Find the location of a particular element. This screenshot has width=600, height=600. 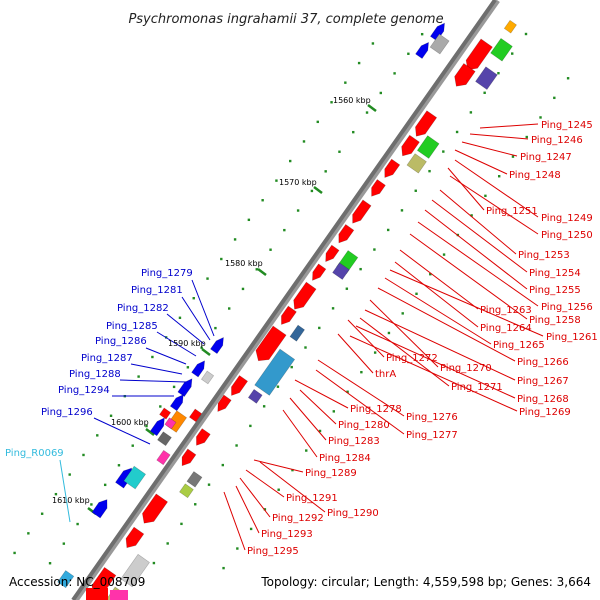

gene-label-ping-1291: Ping_1291 is located at coordinates (312, 498).